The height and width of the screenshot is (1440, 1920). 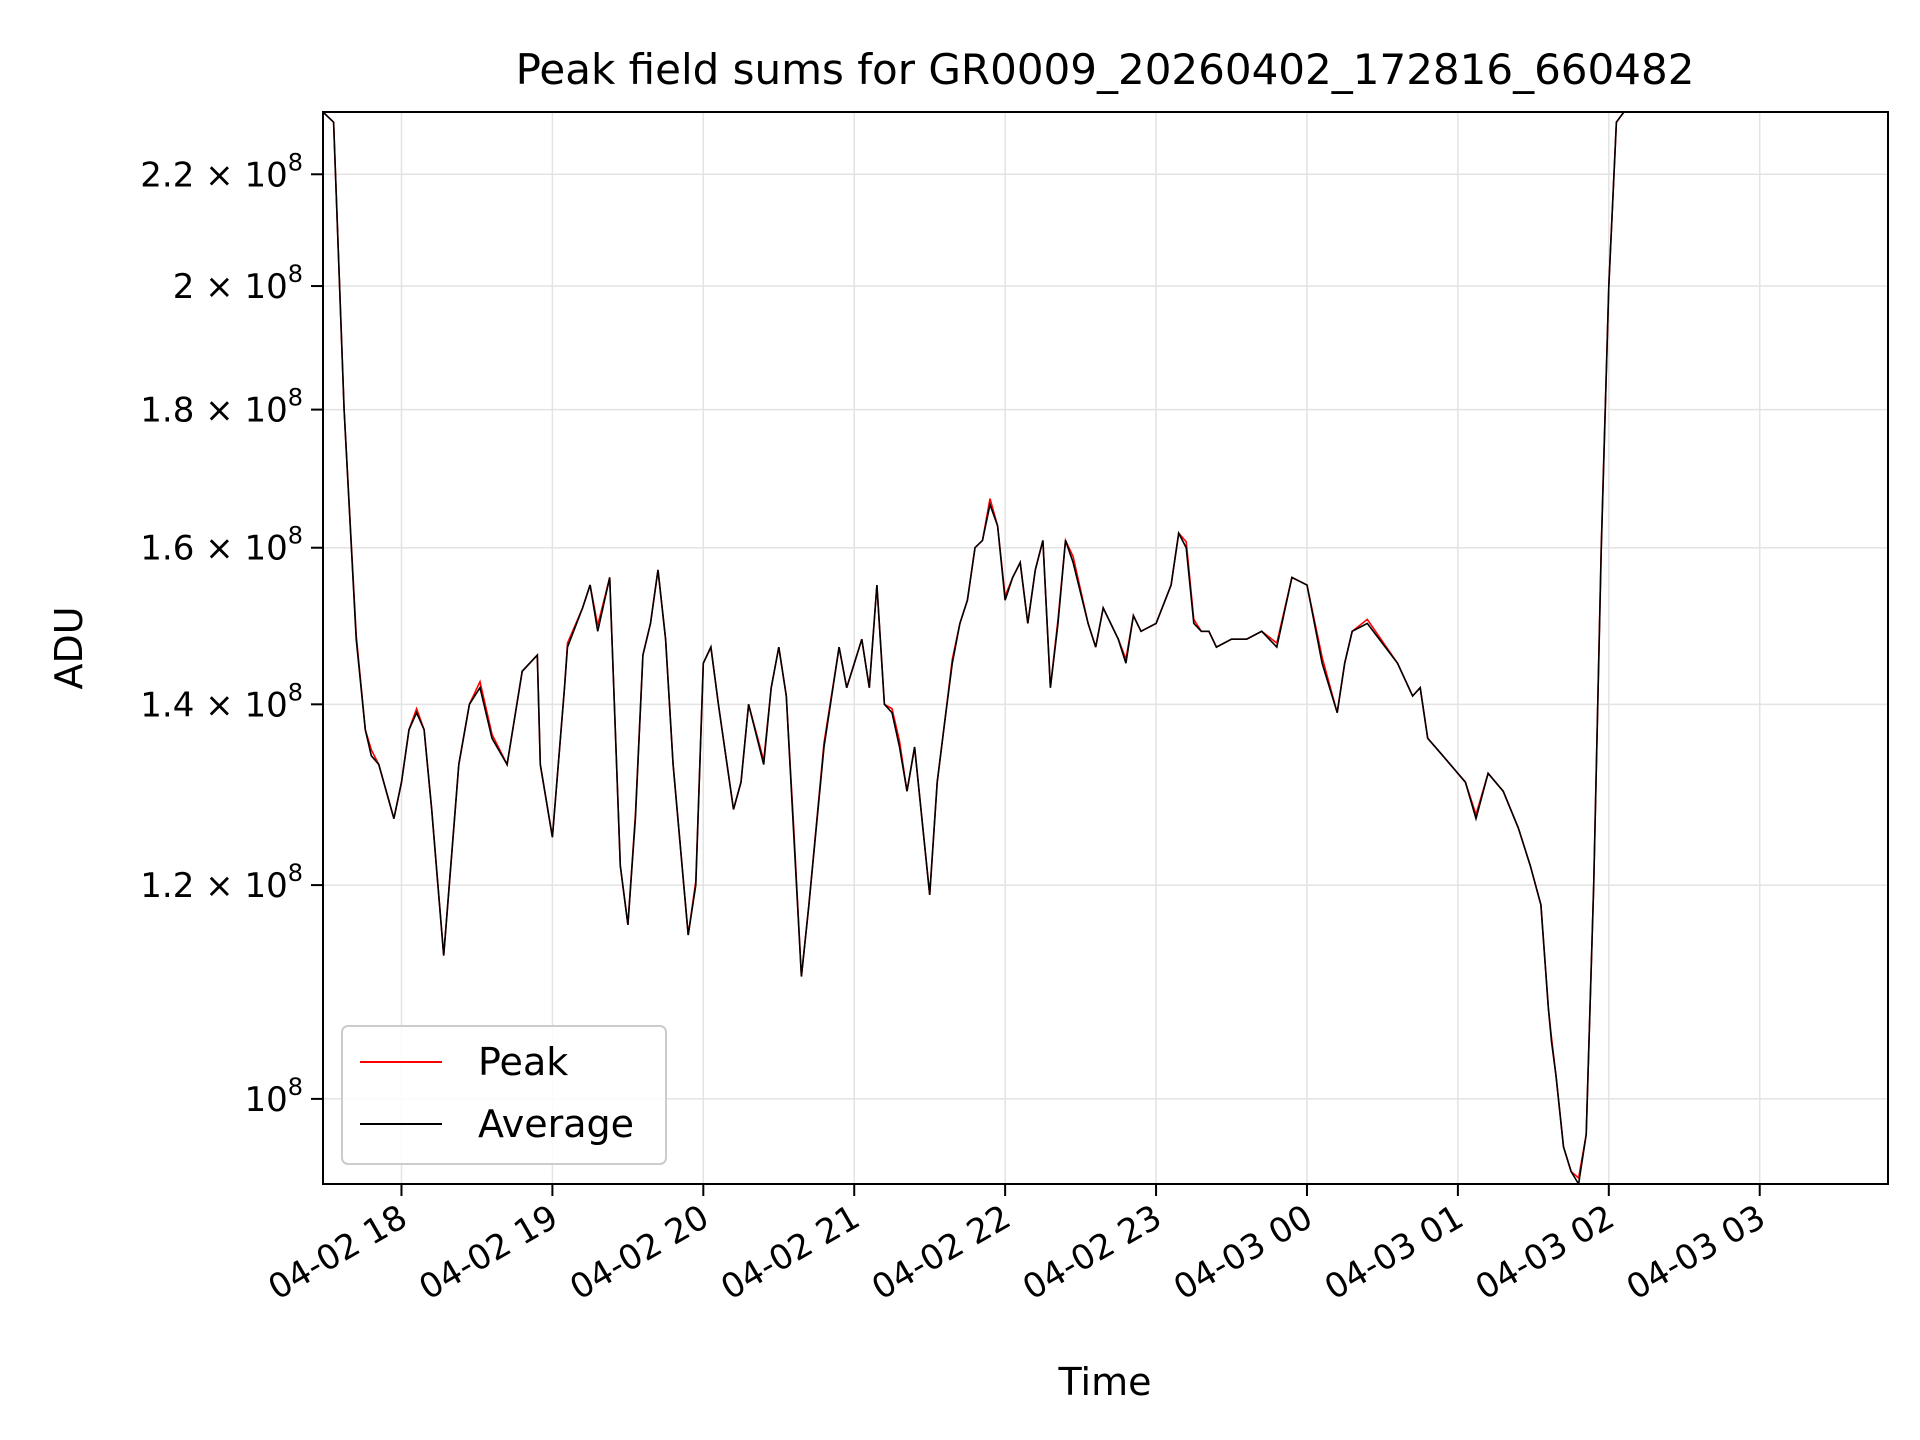 What do you see at coordinates (221, 171) in the screenshot?
I see `y-tick-label: 2.2 × 108` at bounding box center [221, 171].